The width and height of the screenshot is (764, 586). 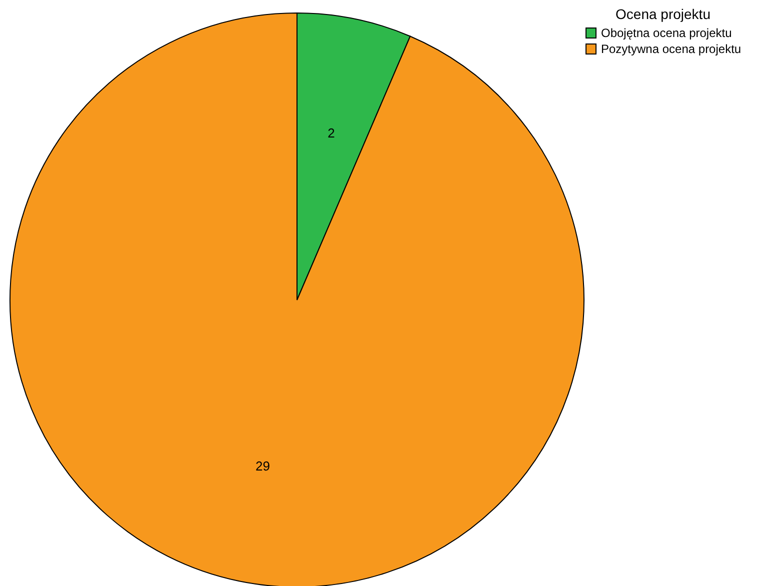 What do you see at coordinates (666, 33) in the screenshot?
I see `legend-label: Obojętna ocena projektu` at bounding box center [666, 33].